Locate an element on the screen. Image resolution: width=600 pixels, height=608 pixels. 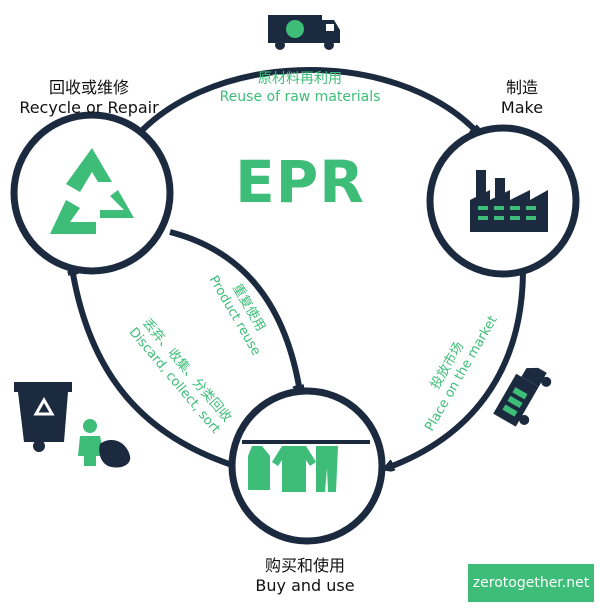
arc-make-to-buy is located at coordinates (456, 369).